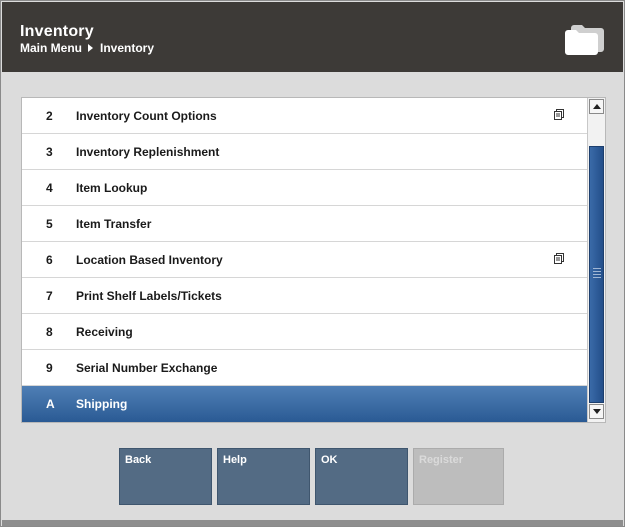 This screenshot has height=527, width=625. Describe the element at coordinates (87, 48) in the screenshot. I see `breadcrumb: Main Menu Inventory` at that location.